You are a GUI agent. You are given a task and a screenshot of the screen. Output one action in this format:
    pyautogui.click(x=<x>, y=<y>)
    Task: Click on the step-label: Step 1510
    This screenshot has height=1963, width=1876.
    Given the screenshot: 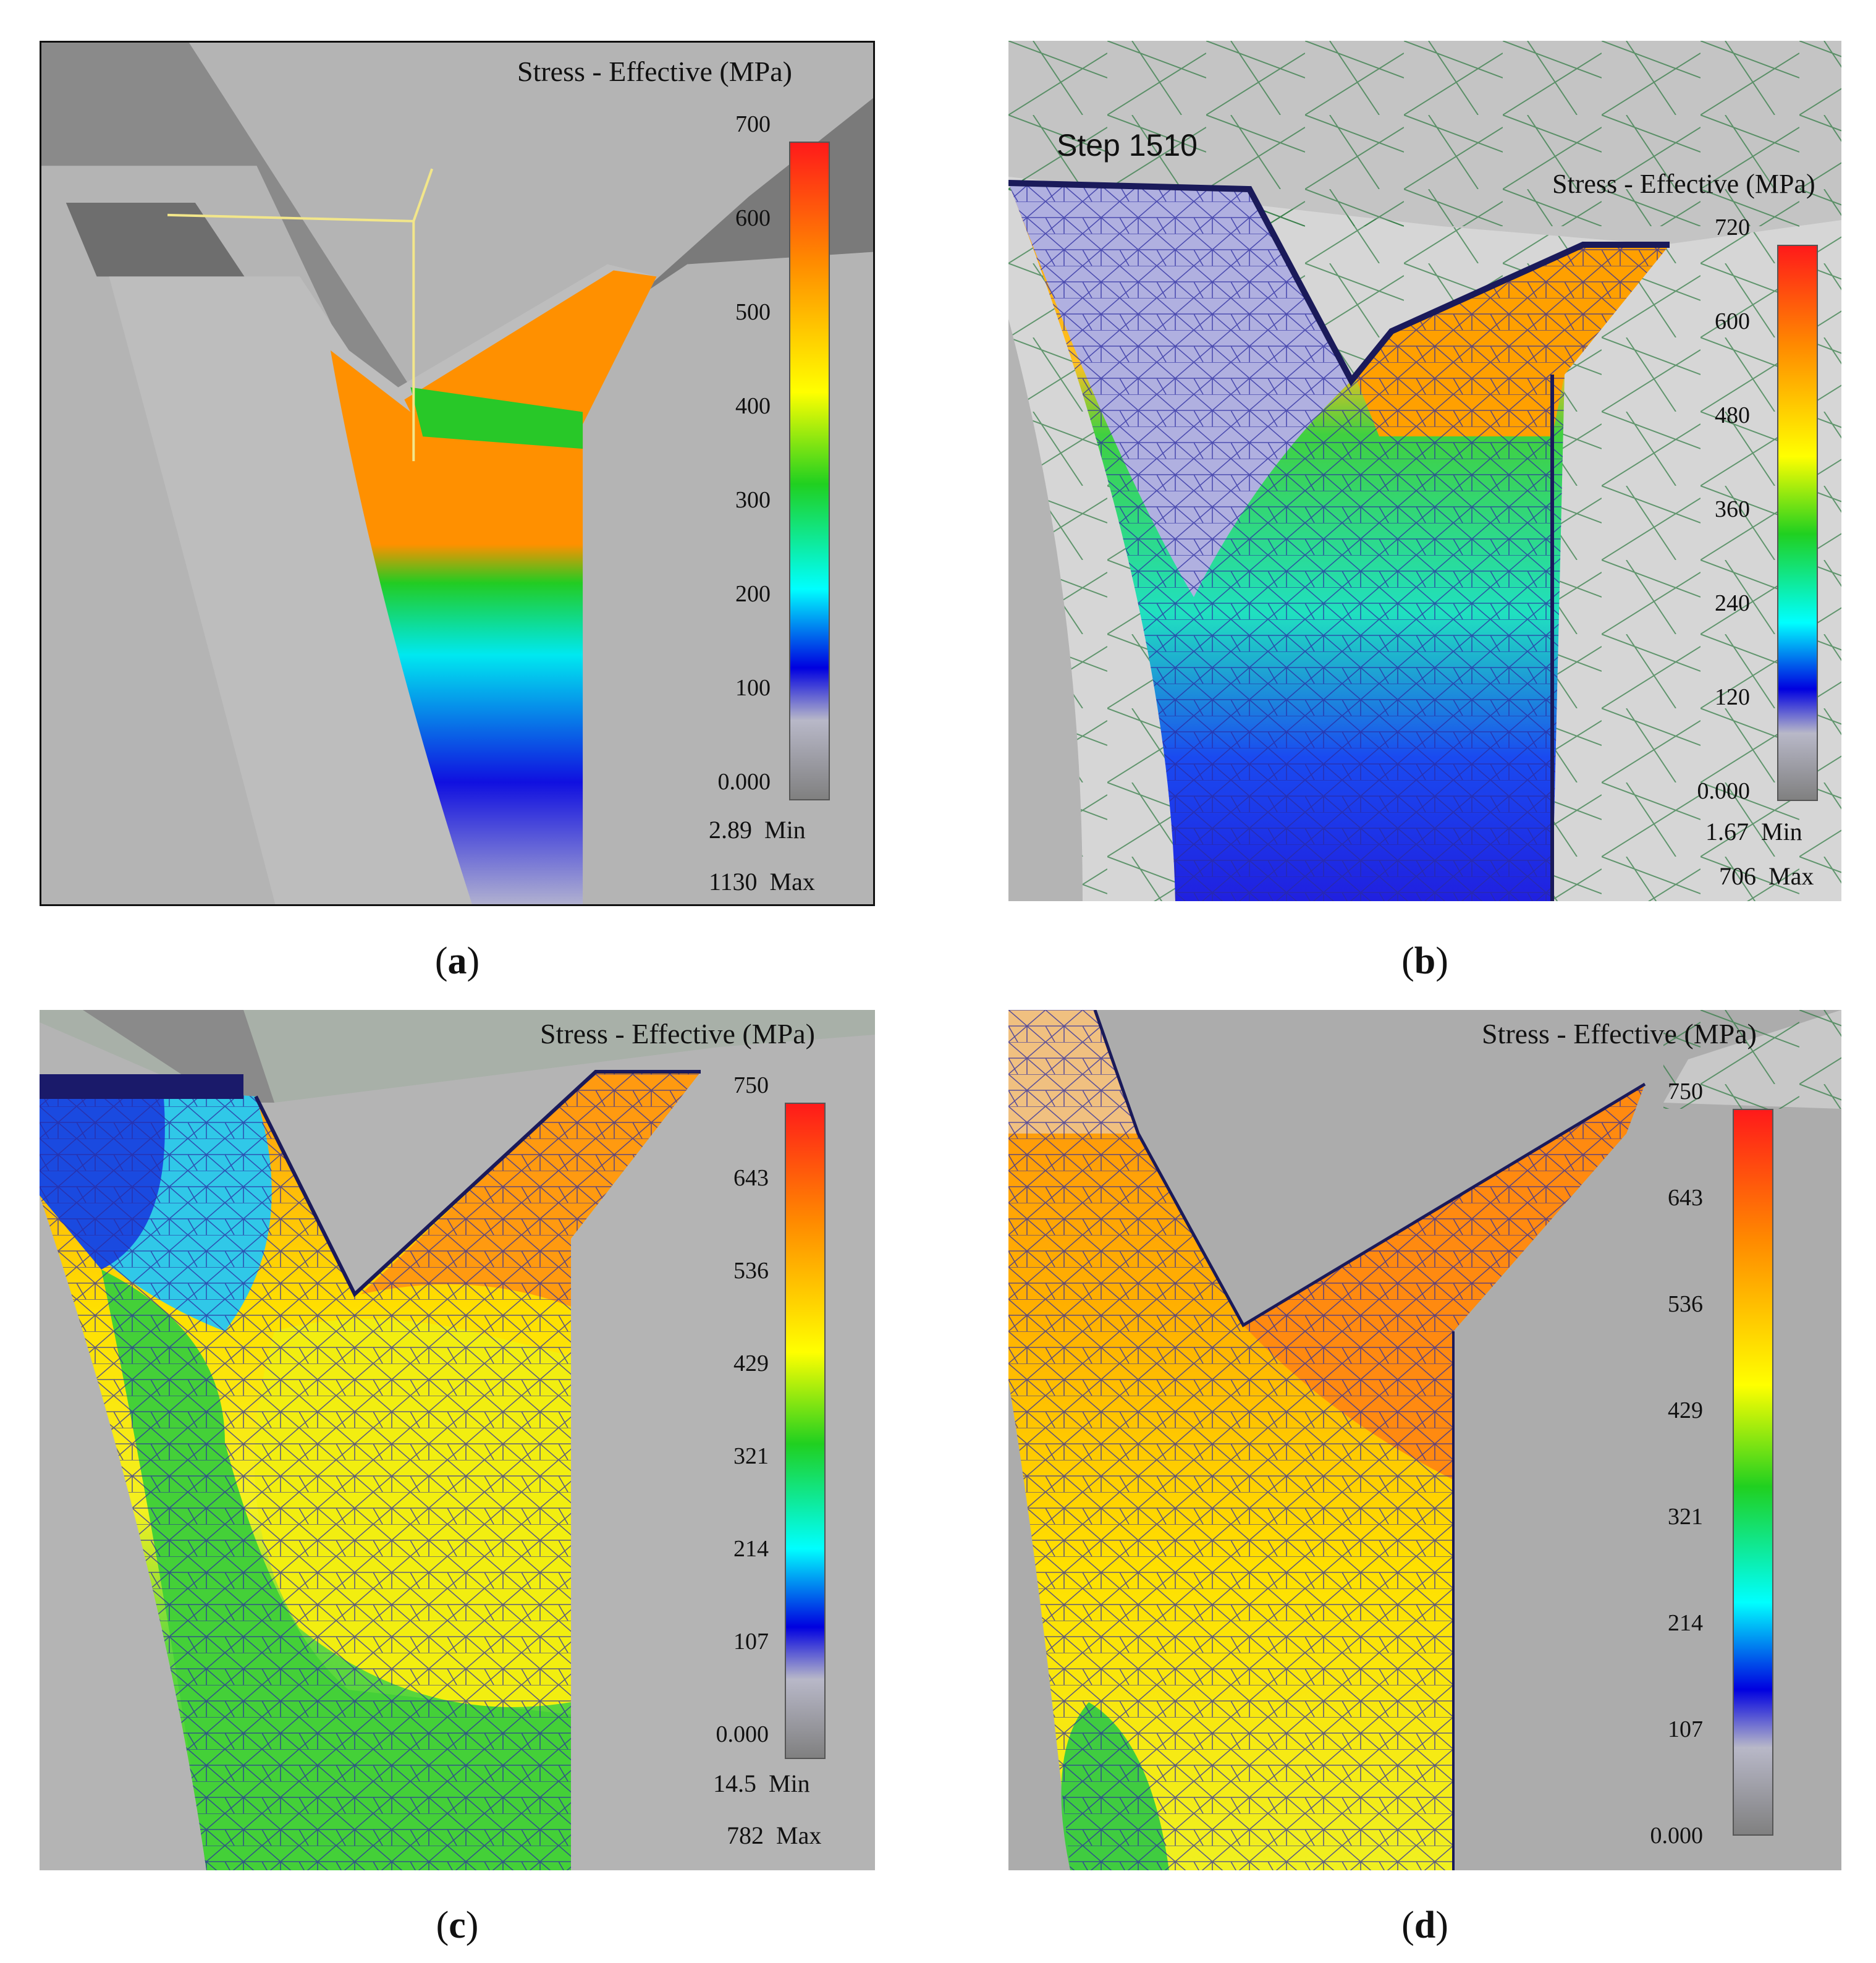 What is the action you would take?
    pyautogui.click(x=1127, y=145)
    